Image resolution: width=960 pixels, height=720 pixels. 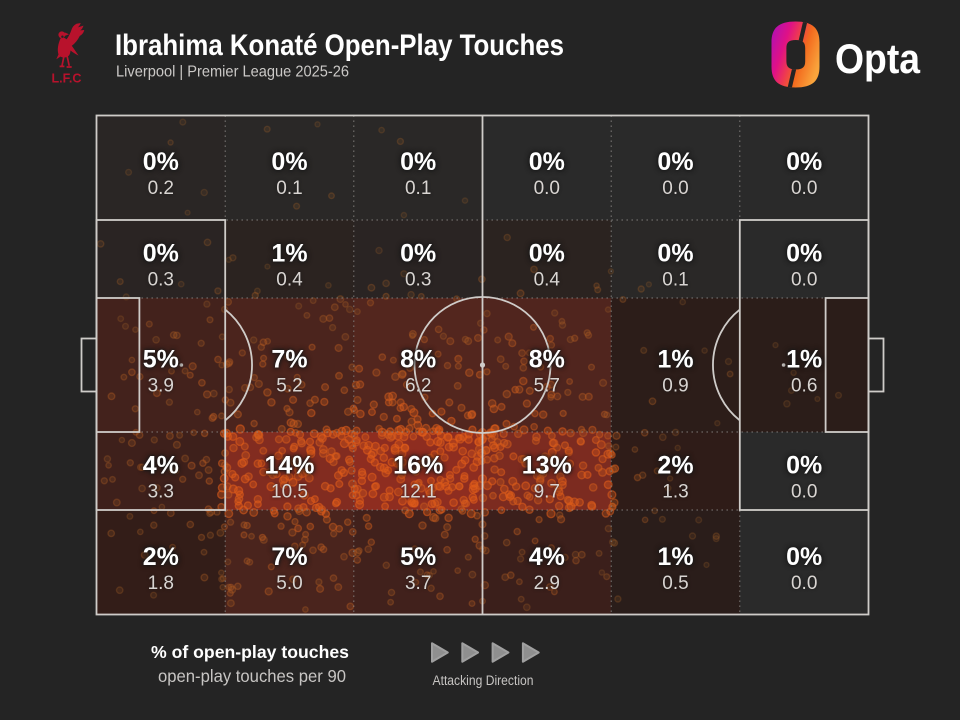 What do you see at coordinates (547, 386) in the screenshot?
I see `svg-text: 5.7` at bounding box center [547, 386].